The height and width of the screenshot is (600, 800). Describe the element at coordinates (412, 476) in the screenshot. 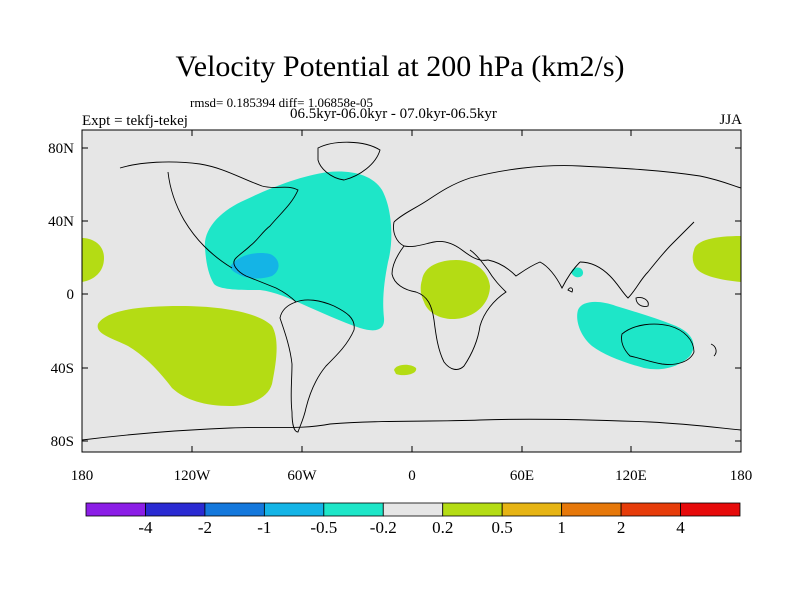

I see `x-tick-label: 0` at that location.